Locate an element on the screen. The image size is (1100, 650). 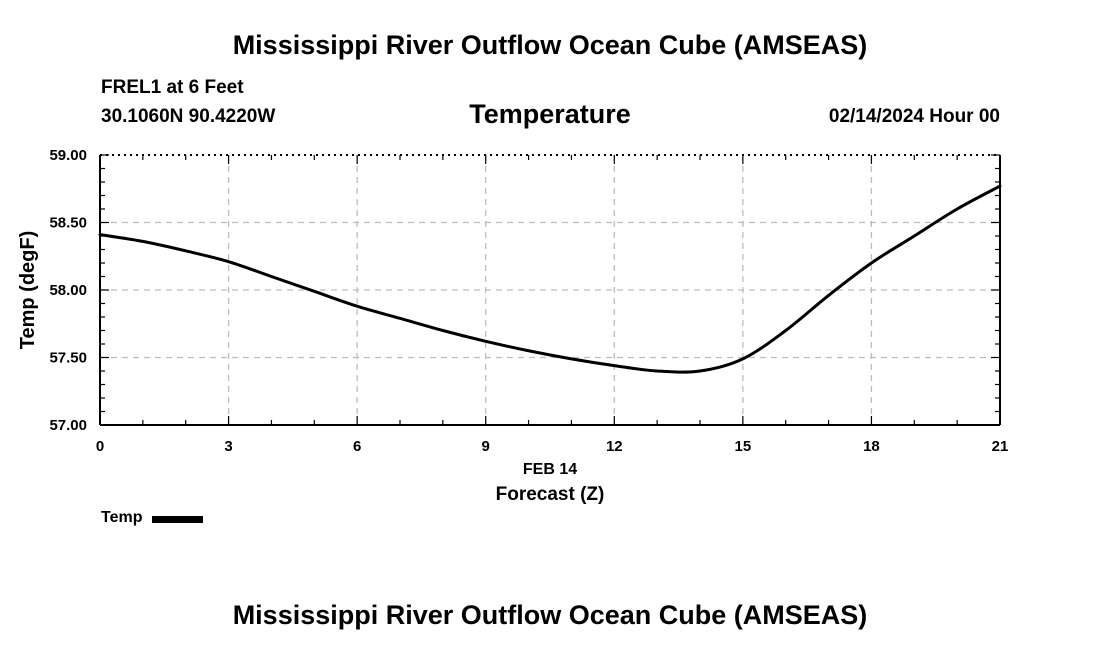
x-tick-label: 18 is located at coordinates (871, 446).